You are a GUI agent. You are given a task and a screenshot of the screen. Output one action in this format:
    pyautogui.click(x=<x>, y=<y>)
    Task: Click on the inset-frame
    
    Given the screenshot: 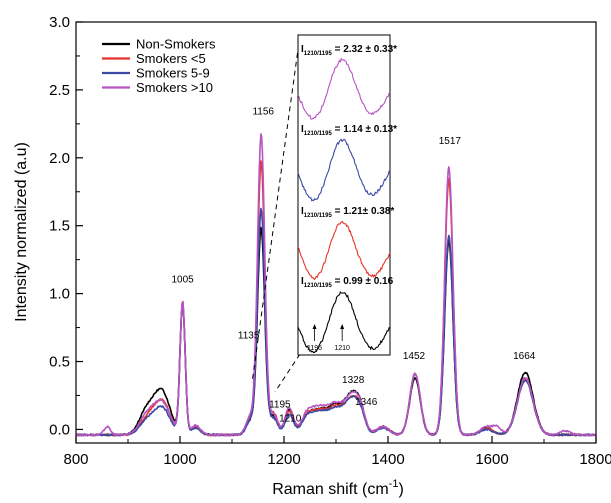 What is the action you would take?
    pyautogui.click(x=344, y=195)
    